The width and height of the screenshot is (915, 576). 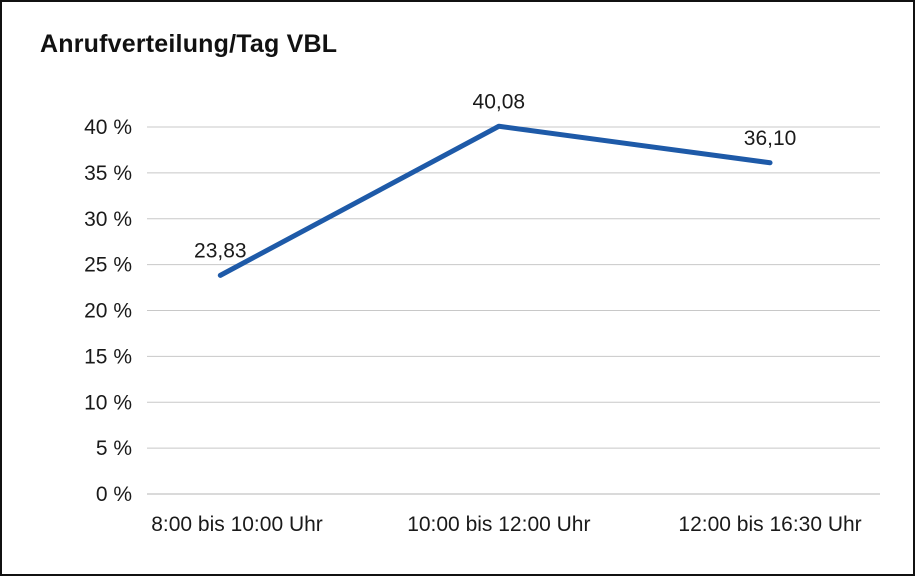 I want to click on point-label: 23,83, so click(x=220, y=250).